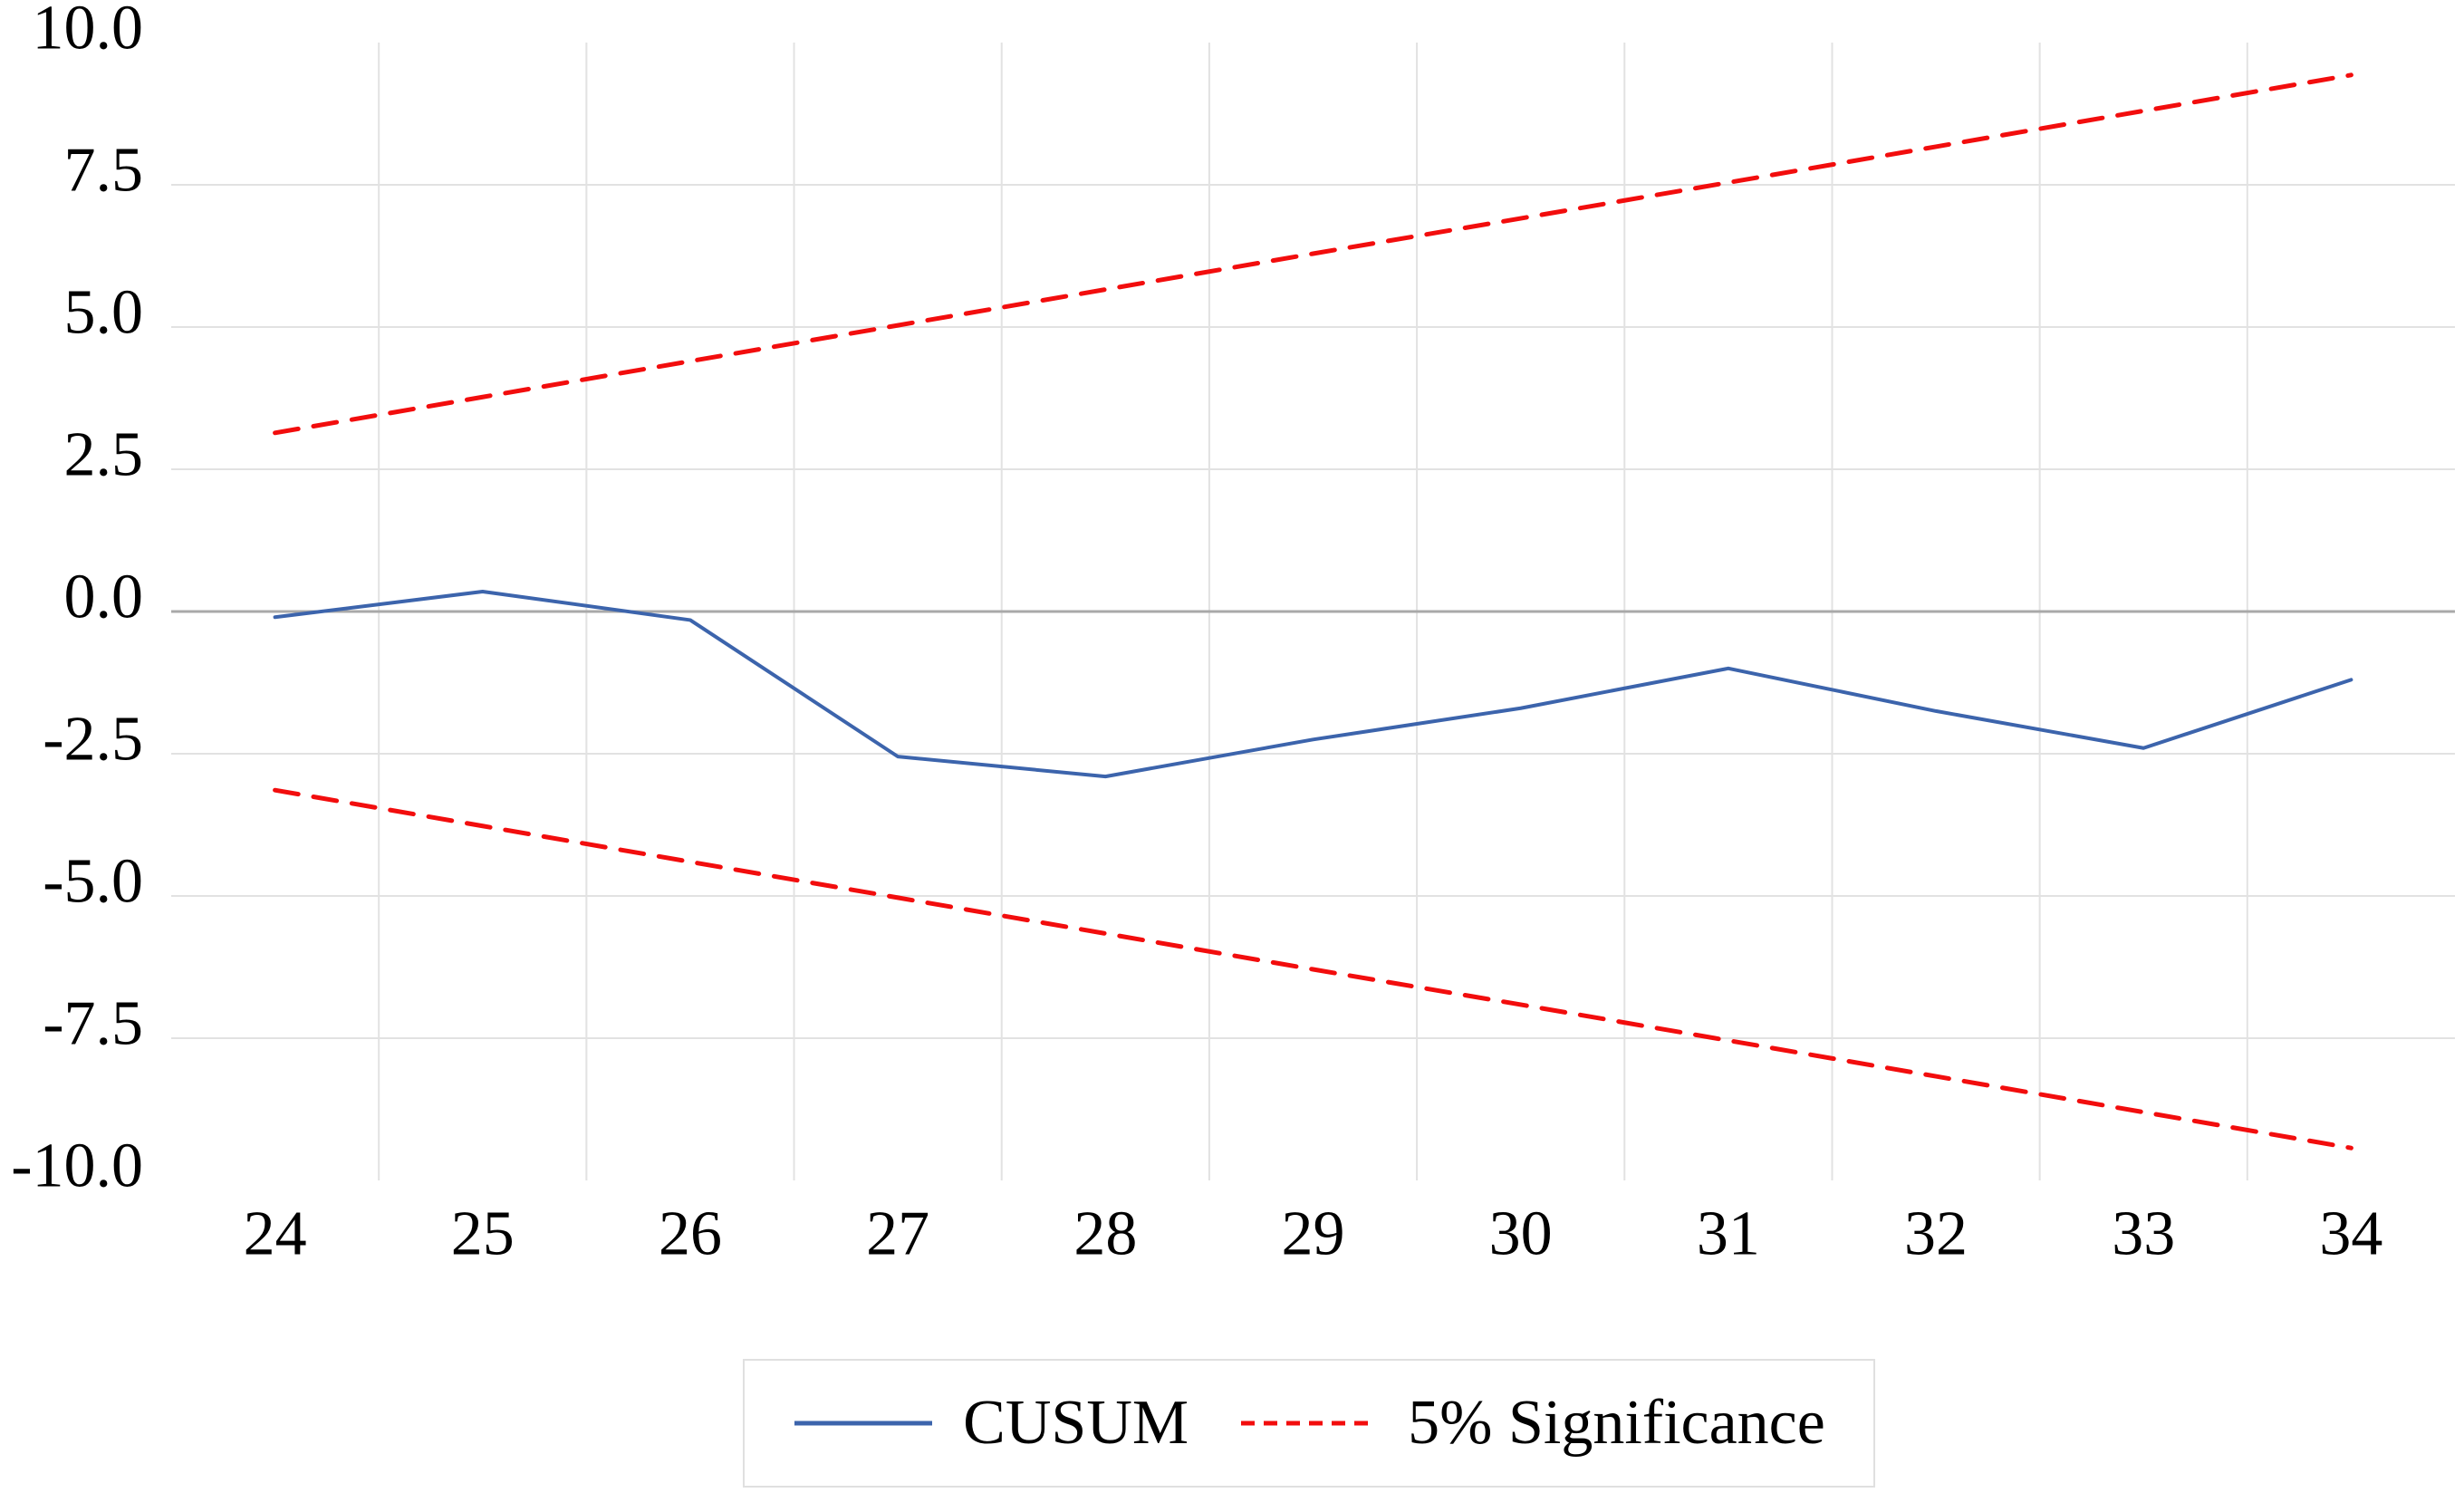 The height and width of the screenshot is (1512, 2464). I want to click on y-tick-label: 10.0, so click(88, 31).